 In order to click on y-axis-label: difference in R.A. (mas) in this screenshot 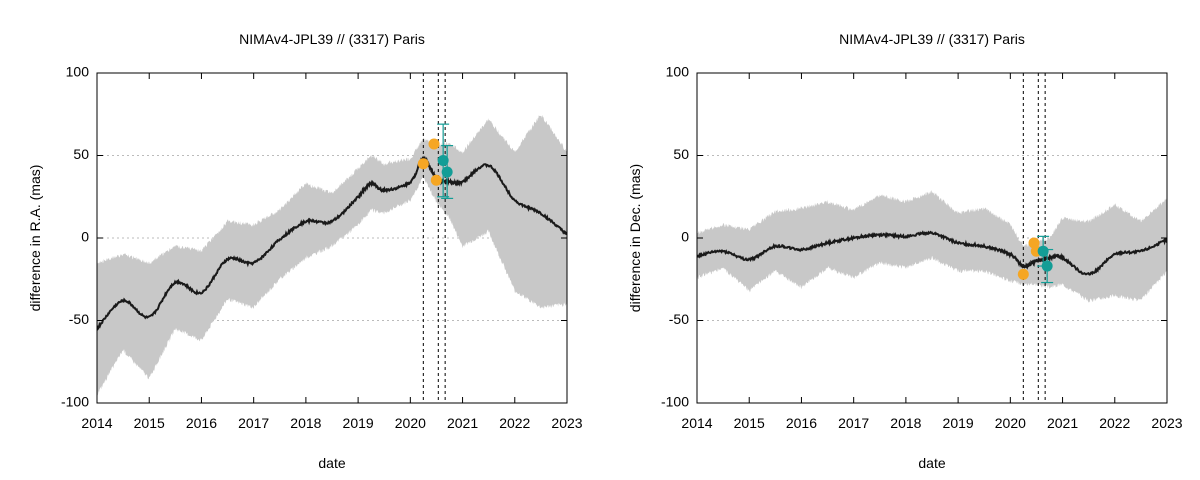, I will do `click(35, 238)`.